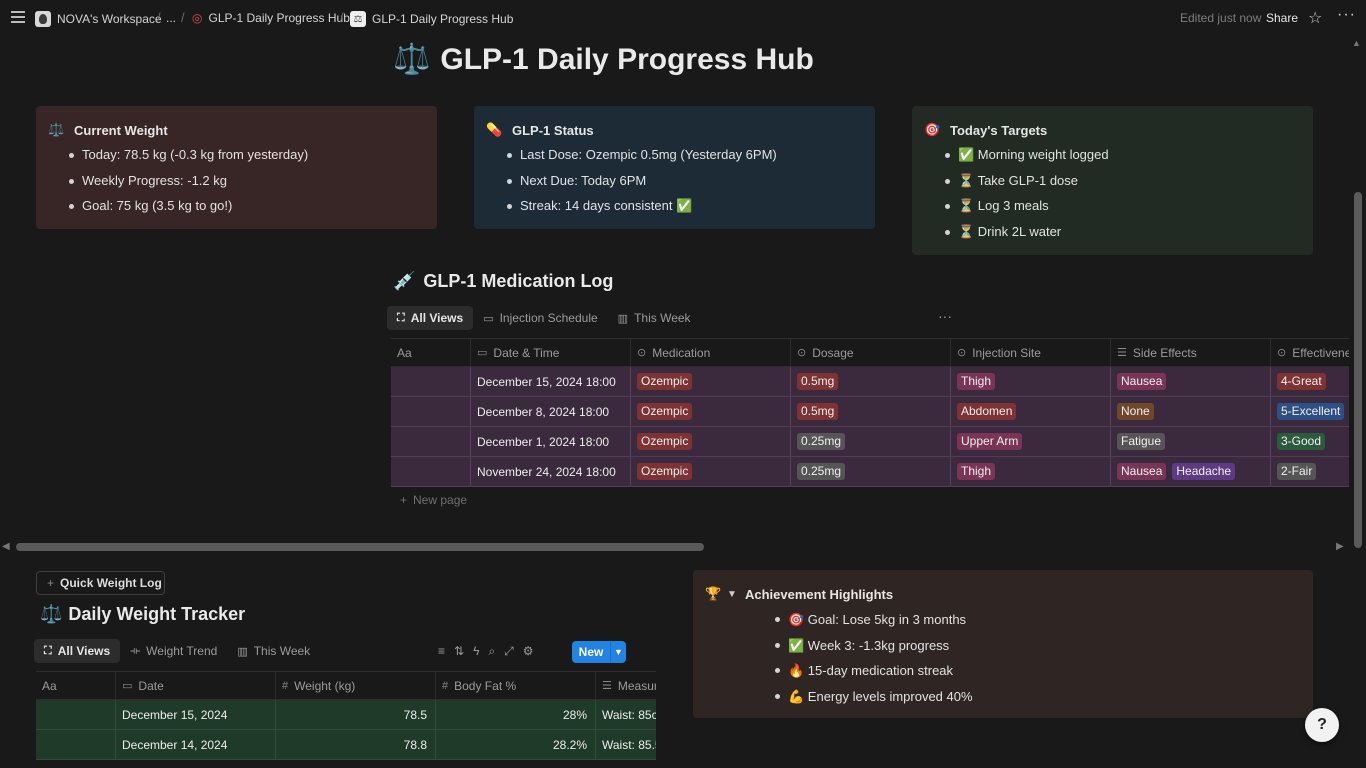 The width and height of the screenshot is (1366, 768). Describe the element at coordinates (434, 500) in the screenshot. I see `new-page-button: + New page` at that location.